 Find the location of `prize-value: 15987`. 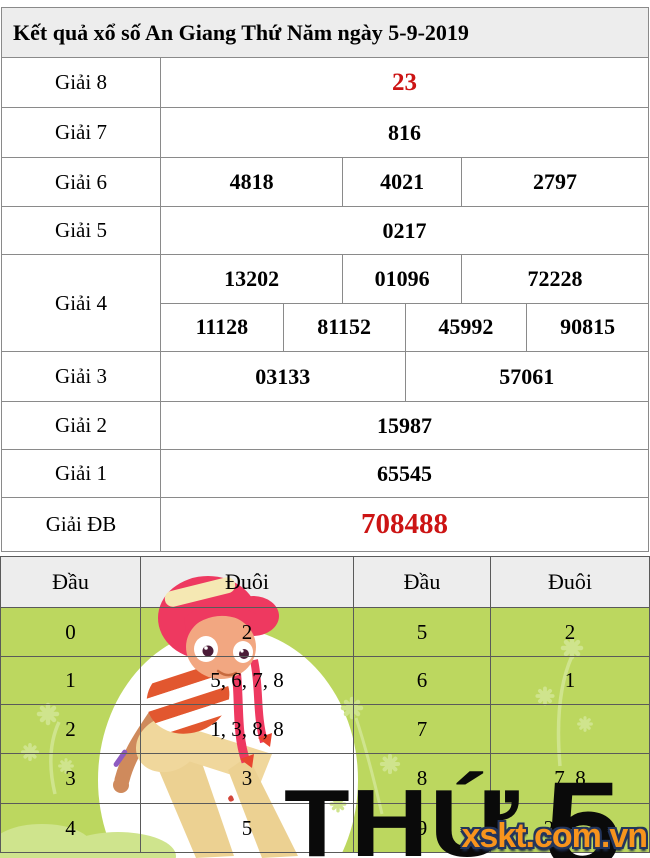

prize-value: 15987 is located at coordinates (404, 425).